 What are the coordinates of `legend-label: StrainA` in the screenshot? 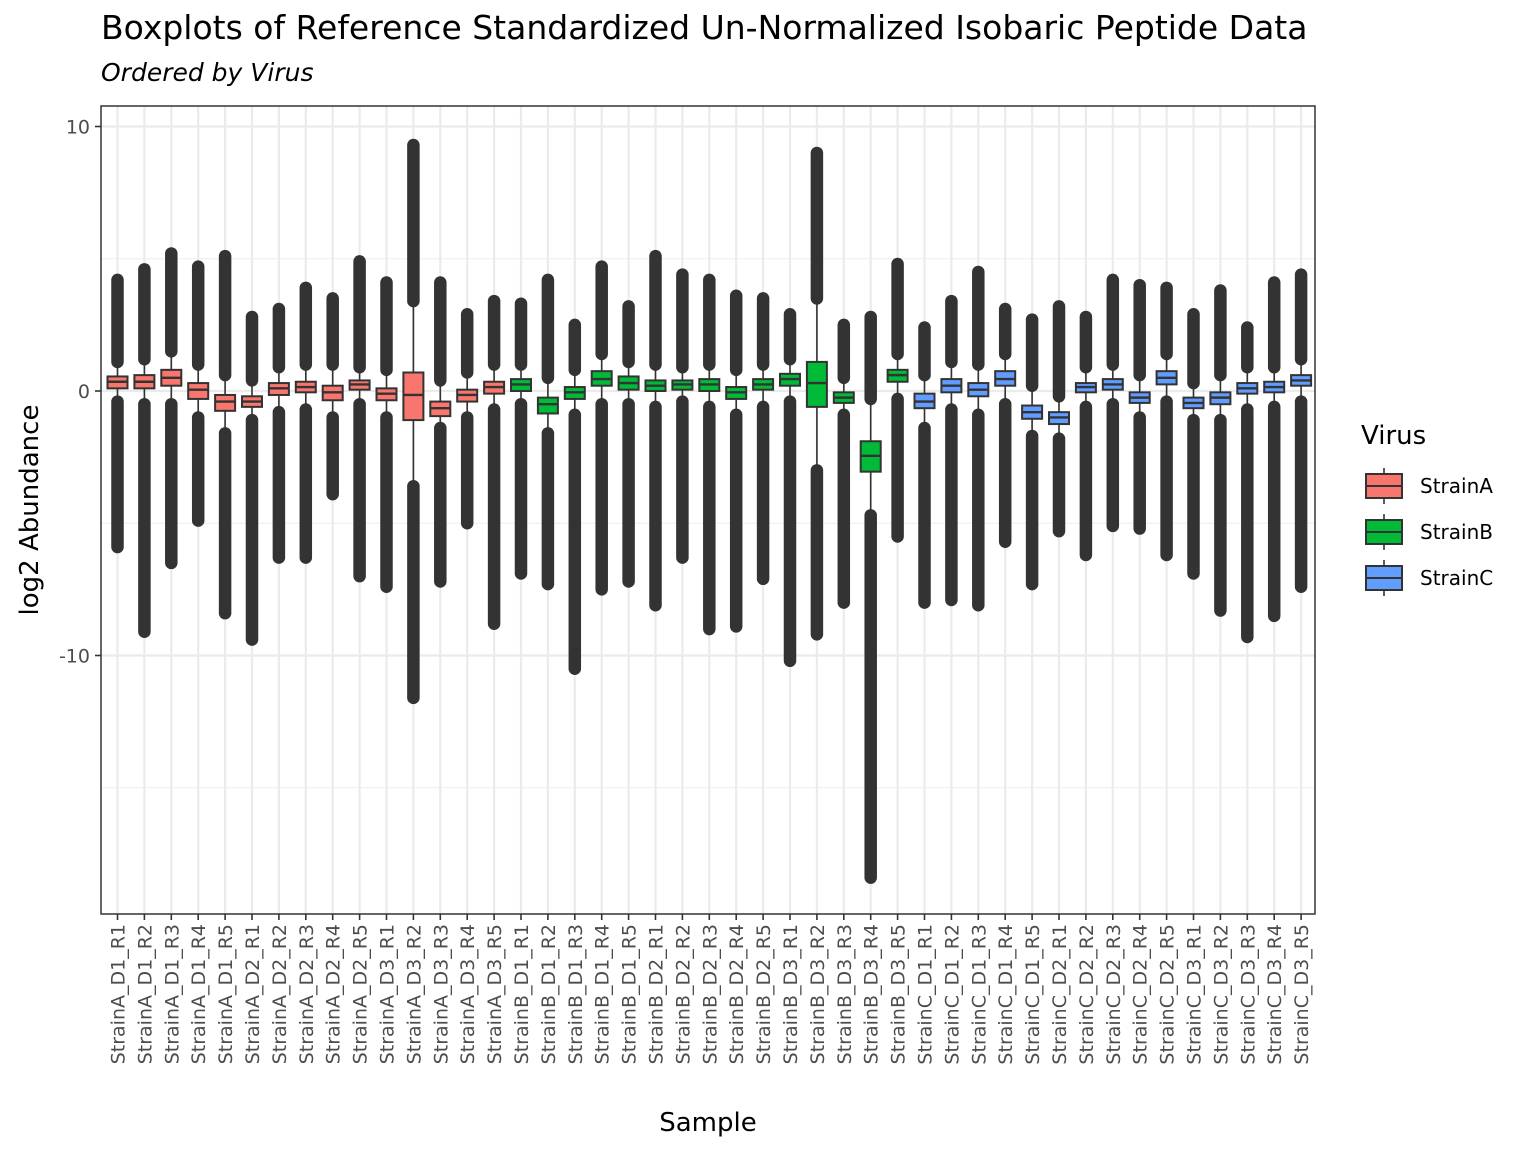 It's located at (1456, 486).